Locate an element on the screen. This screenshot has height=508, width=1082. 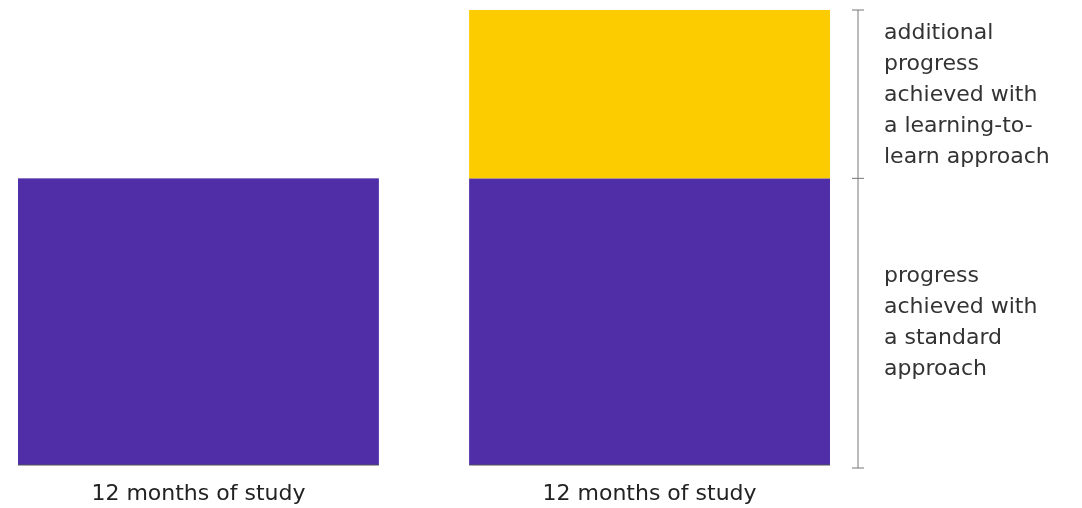
text: progress achieved with a standard approach is located at coordinates (961, 321).